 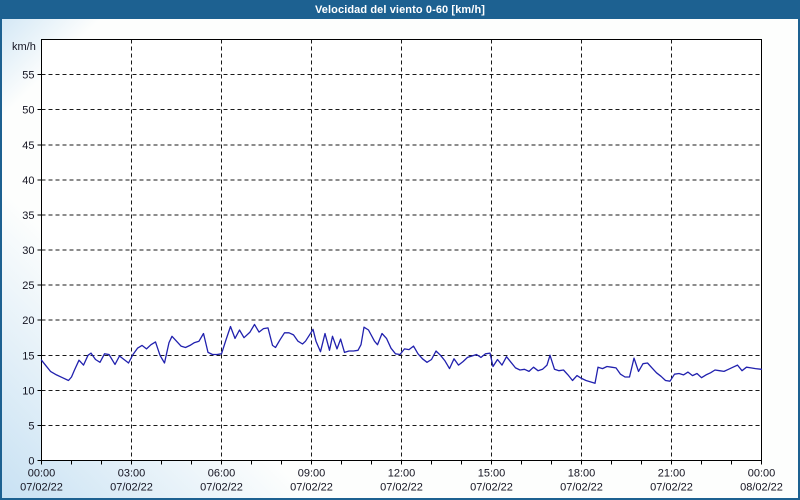 What do you see at coordinates (28, 286) in the screenshot?
I see `y-axis-tick-label: 25` at bounding box center [28, 286].